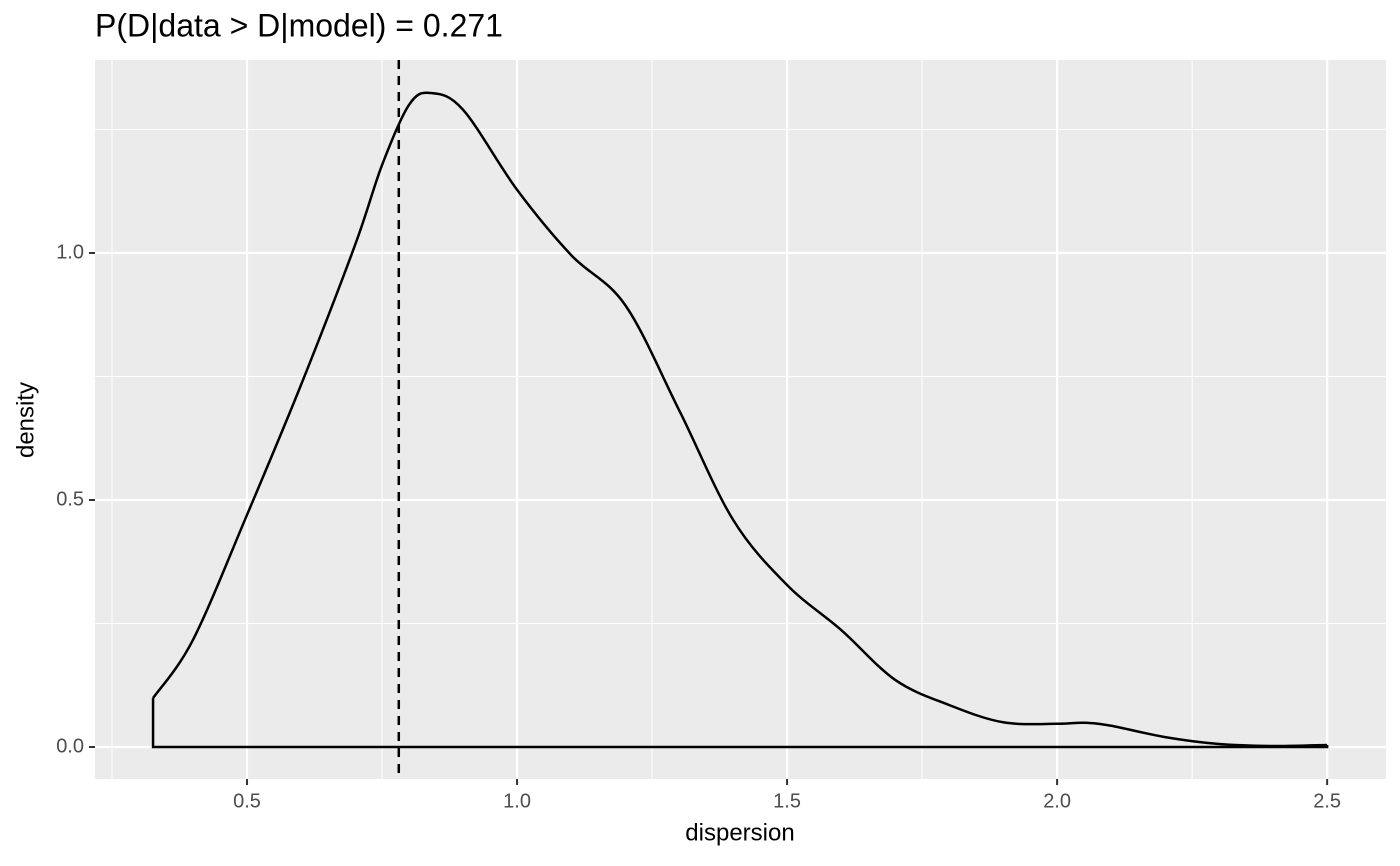  Describe the element at coordinates (517, 801) in the screenshot. I see `x-tick-label: 1.0` at that location.